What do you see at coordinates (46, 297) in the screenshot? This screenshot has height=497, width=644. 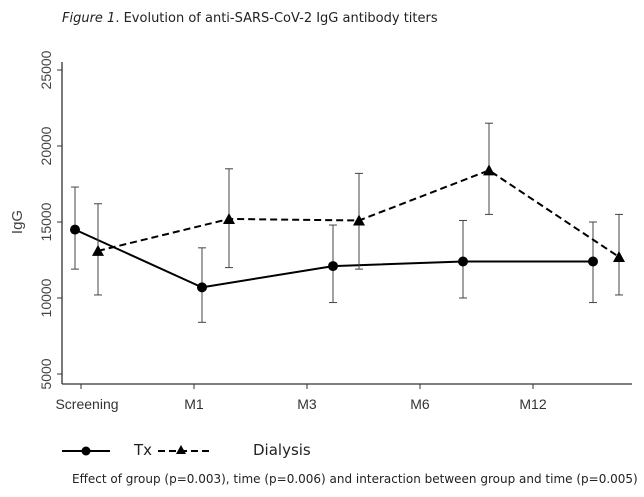 I see `y-tick-label: 10000` at bounding box center [46, 297].